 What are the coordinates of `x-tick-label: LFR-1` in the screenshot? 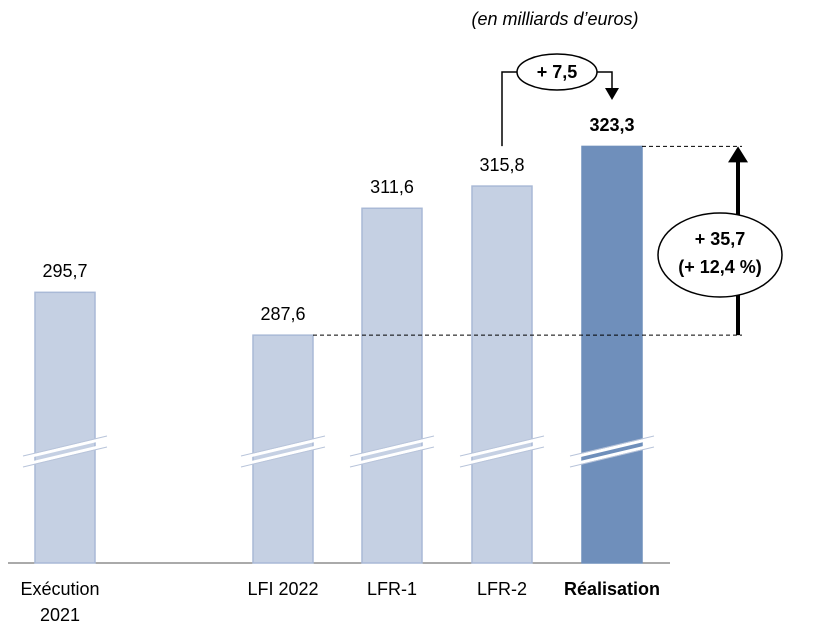 It's located at (391, 589).